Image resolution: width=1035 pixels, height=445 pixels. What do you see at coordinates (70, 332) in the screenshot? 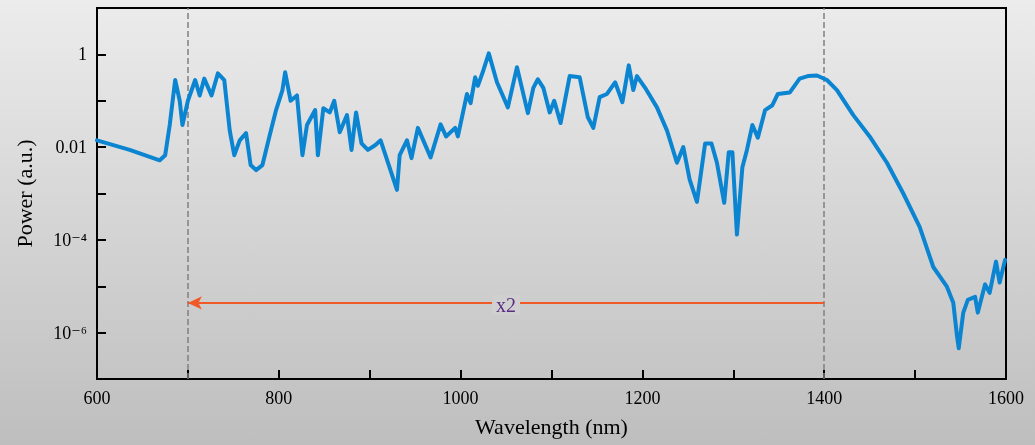
I see `y-tick-label: 10⁻⁶` at bounding box center [70, 332].